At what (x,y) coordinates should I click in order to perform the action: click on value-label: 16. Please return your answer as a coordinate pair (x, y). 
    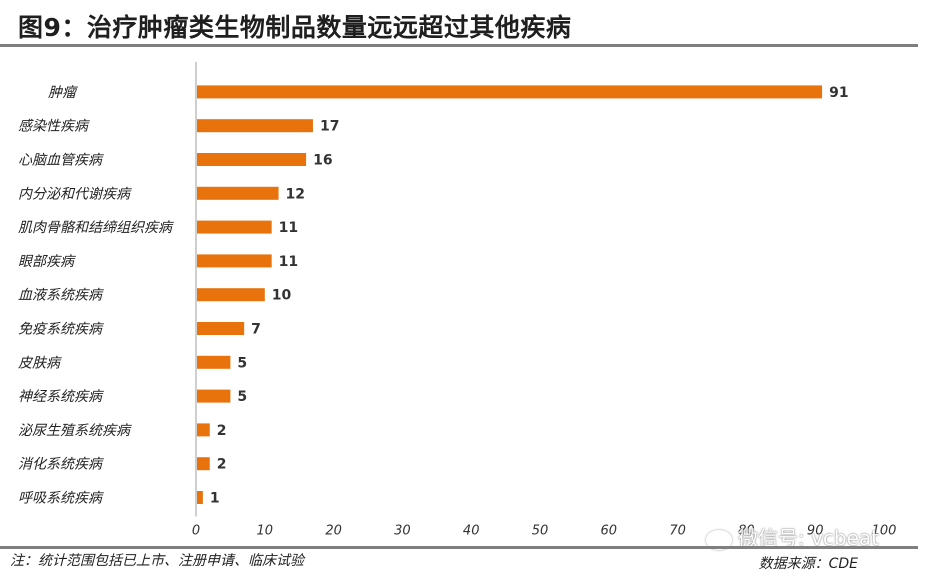
    Looking at the image, I should click on (322, 161).